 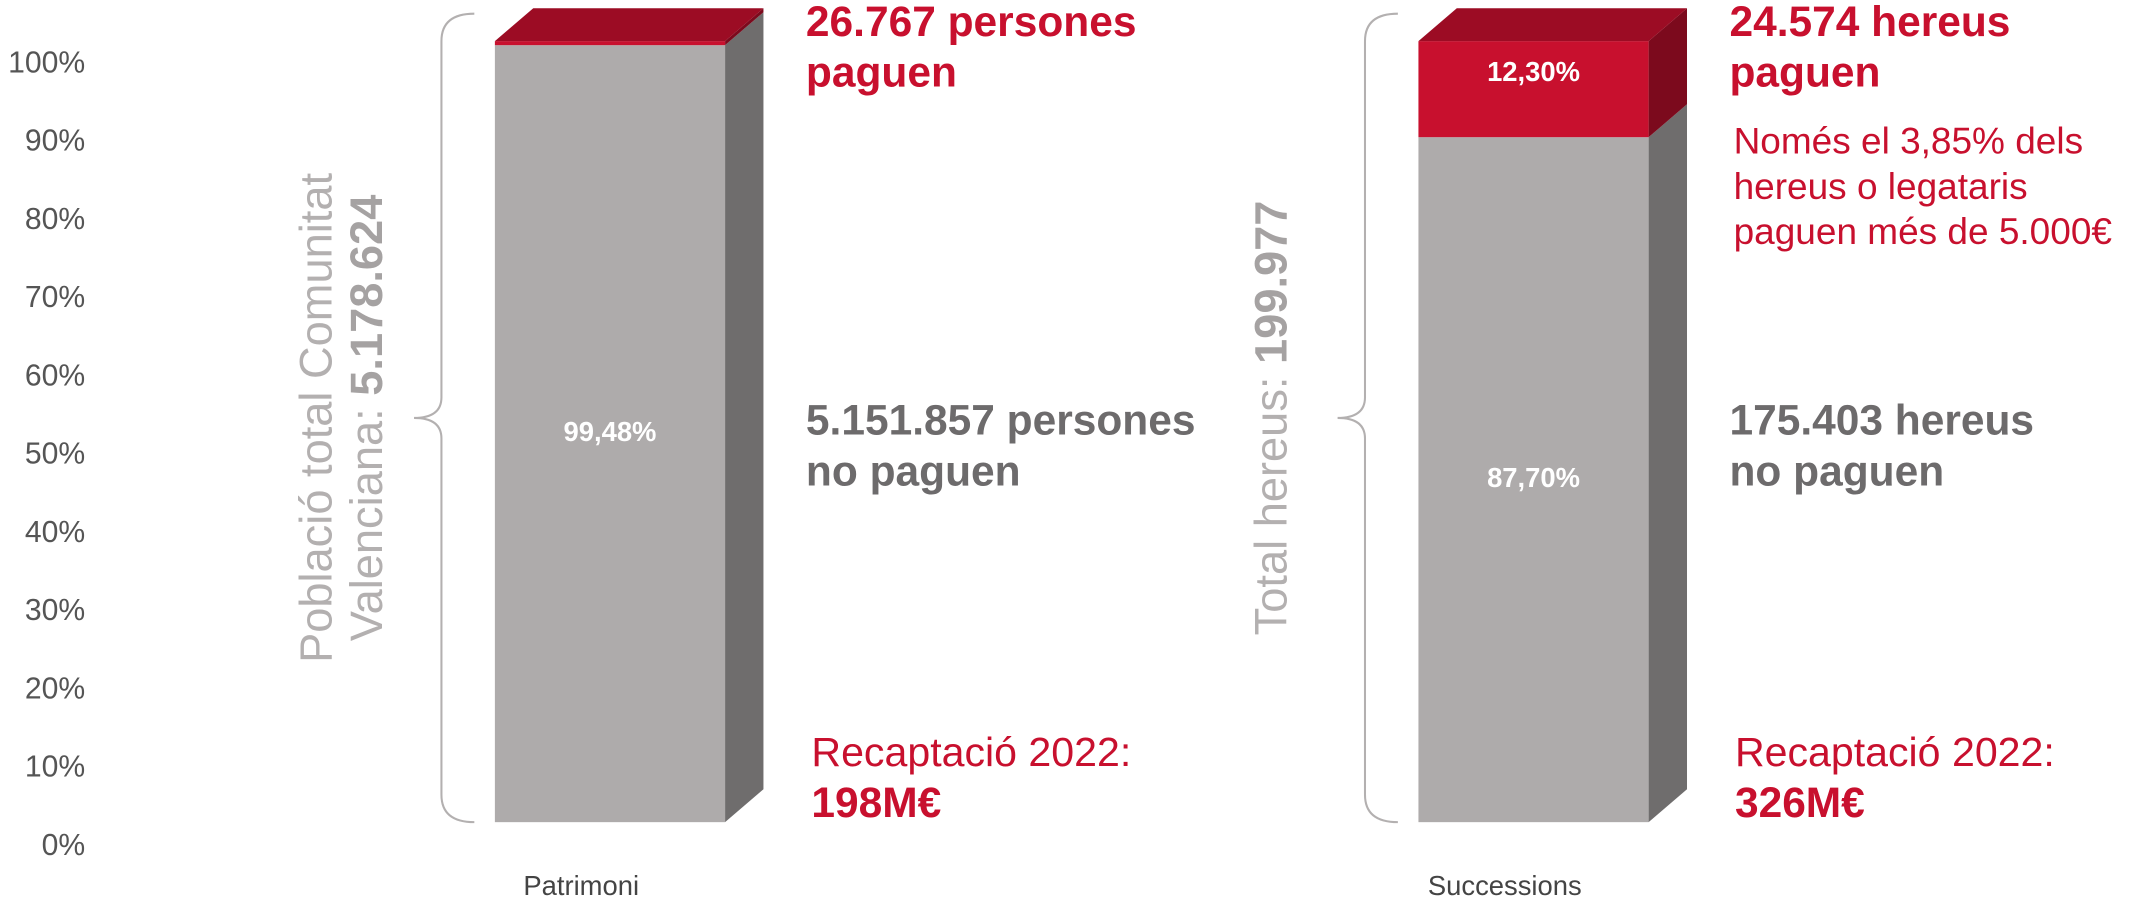 What do you see at coordinates (1001, 420) in the screenshot?
I see `note: 5.151.857 persones` at bounding box center [1001, 420].